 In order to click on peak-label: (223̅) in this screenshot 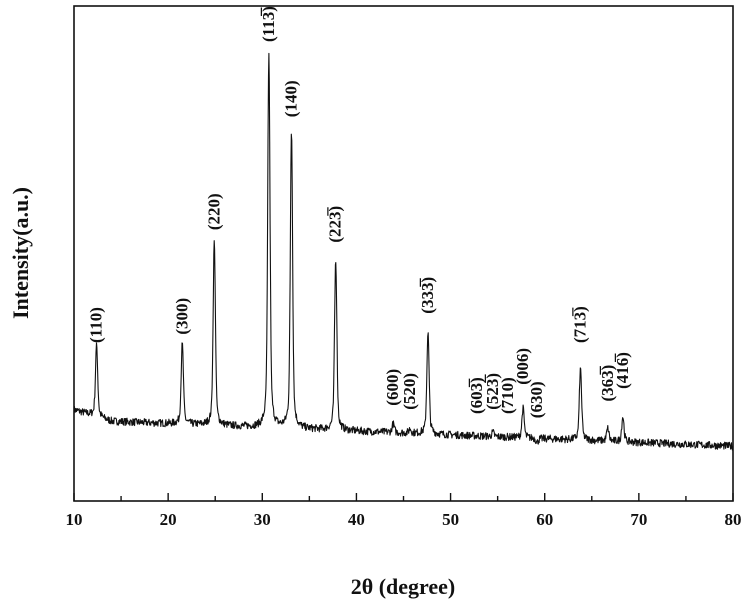, I will do `click(335, 224)`.